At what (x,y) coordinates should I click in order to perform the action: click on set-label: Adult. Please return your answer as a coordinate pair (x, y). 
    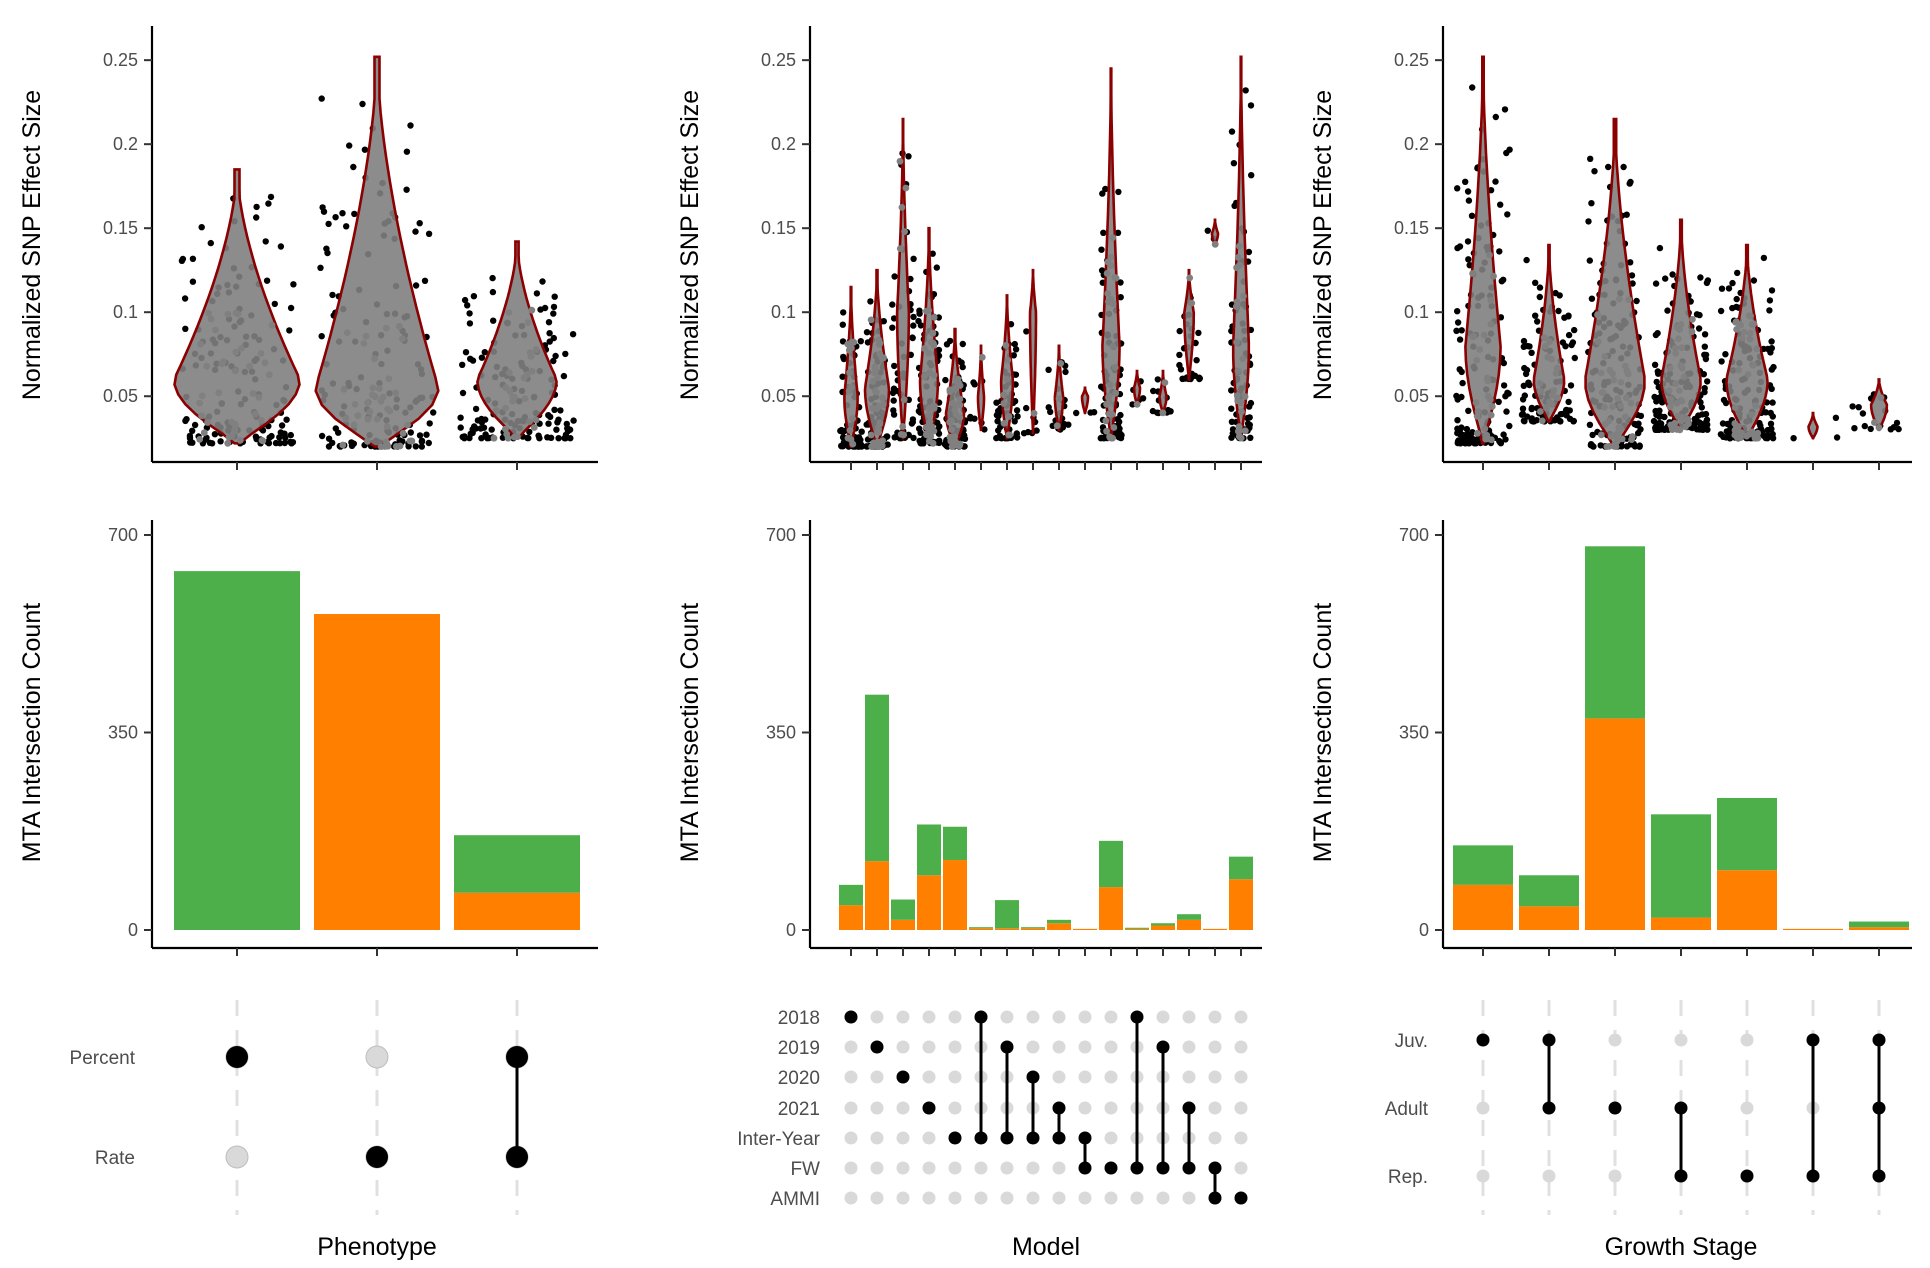
    Looking at the image, I should click on (1407, 1109).